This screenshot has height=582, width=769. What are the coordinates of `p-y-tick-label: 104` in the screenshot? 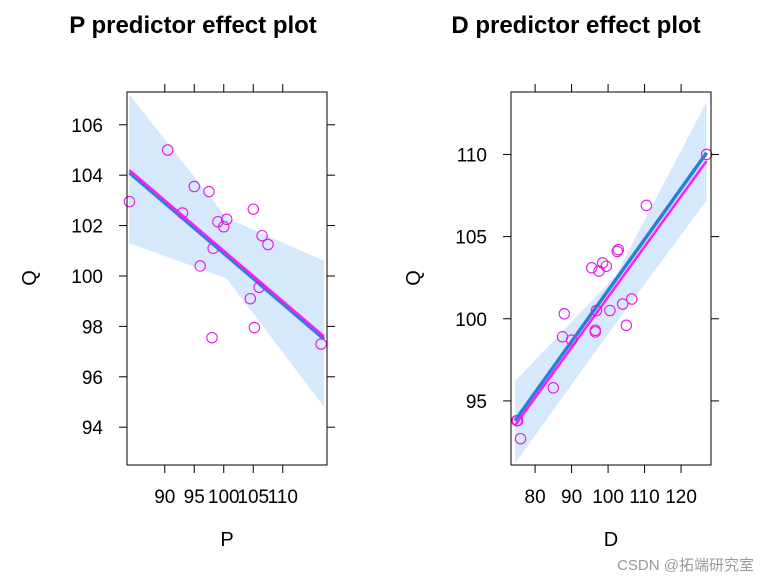 It's located at (87, 176).